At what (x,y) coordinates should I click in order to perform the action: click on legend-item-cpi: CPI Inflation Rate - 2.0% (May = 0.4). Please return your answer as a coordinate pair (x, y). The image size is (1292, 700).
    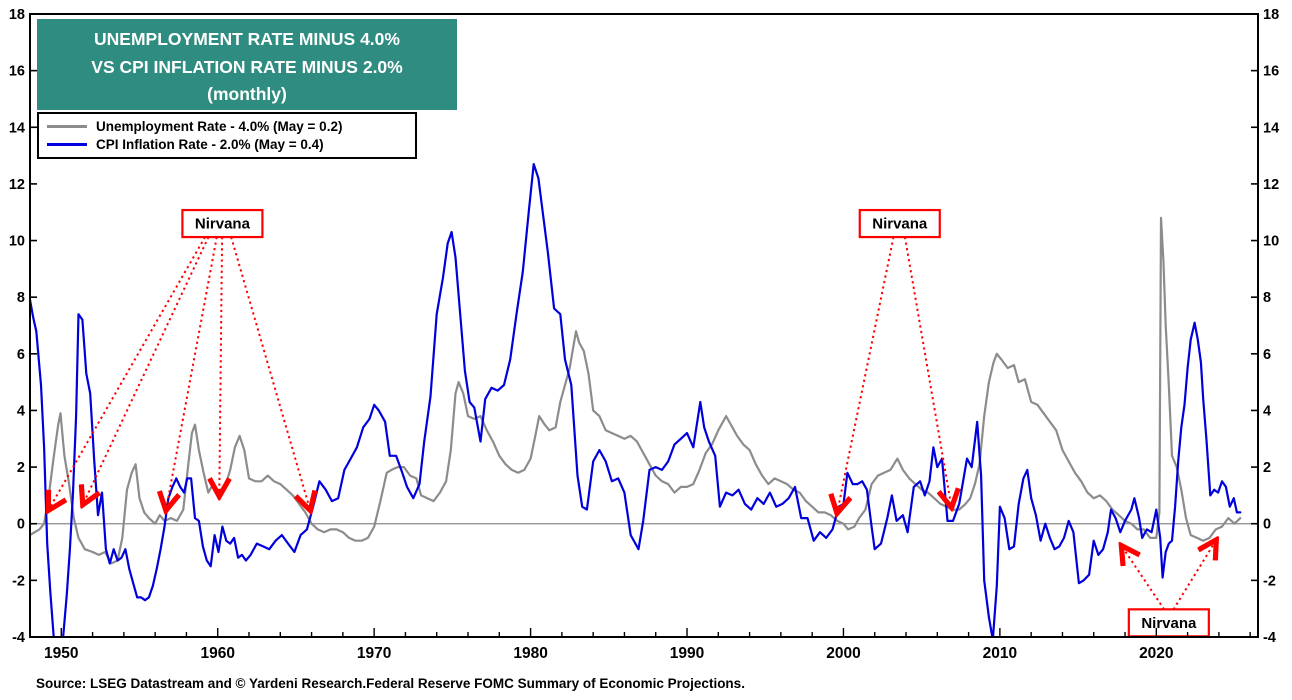
    Looking at the image, I should click on (227, 144).